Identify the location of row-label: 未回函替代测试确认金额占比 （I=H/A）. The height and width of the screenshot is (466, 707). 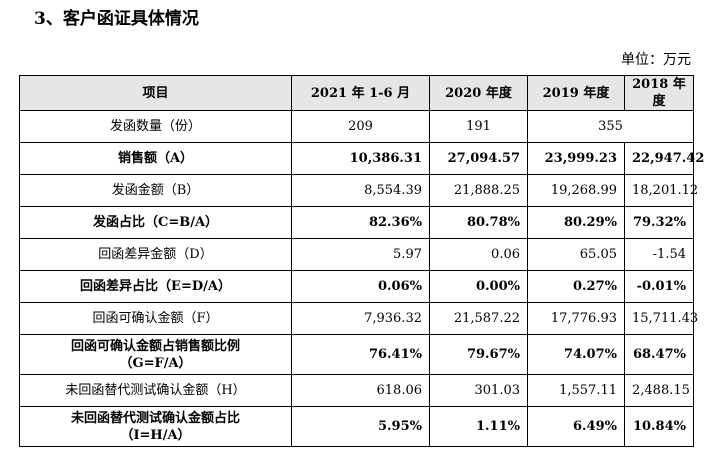
(155, 426).